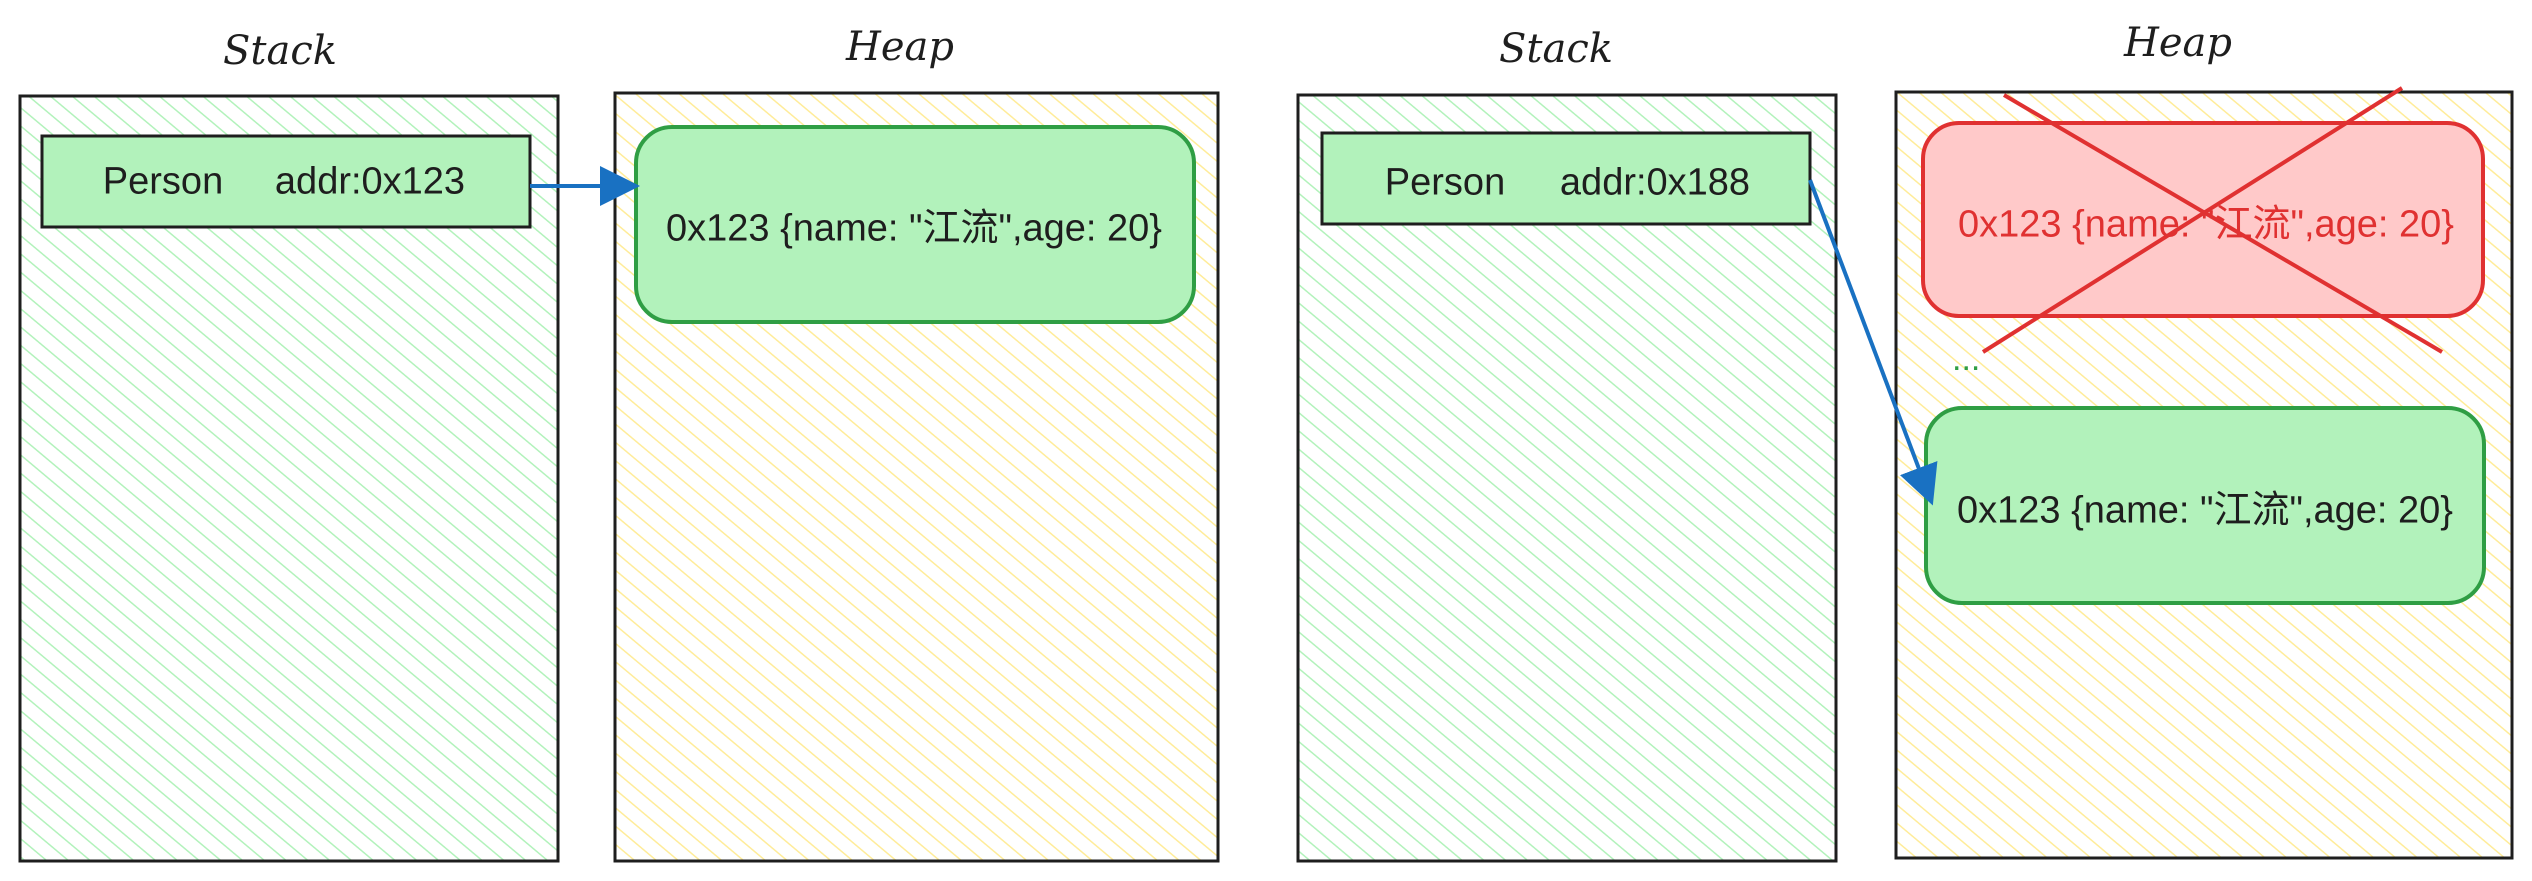 The image size is (2532, 881). I want to click on right-stack-item, so click(1566, 178).